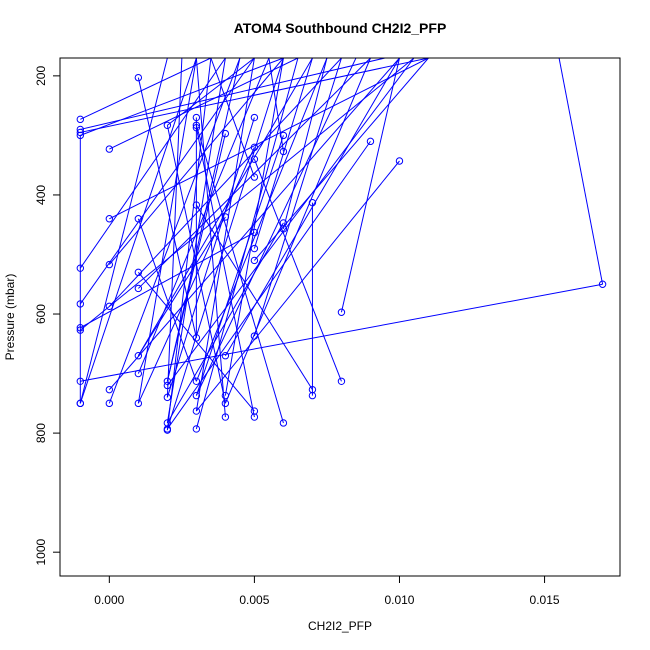 This screenshot has height=650, width=650. Describe the element at coordinates (109, 600) in the screenshot. I see `x-tick-label: 0.000` at that location.